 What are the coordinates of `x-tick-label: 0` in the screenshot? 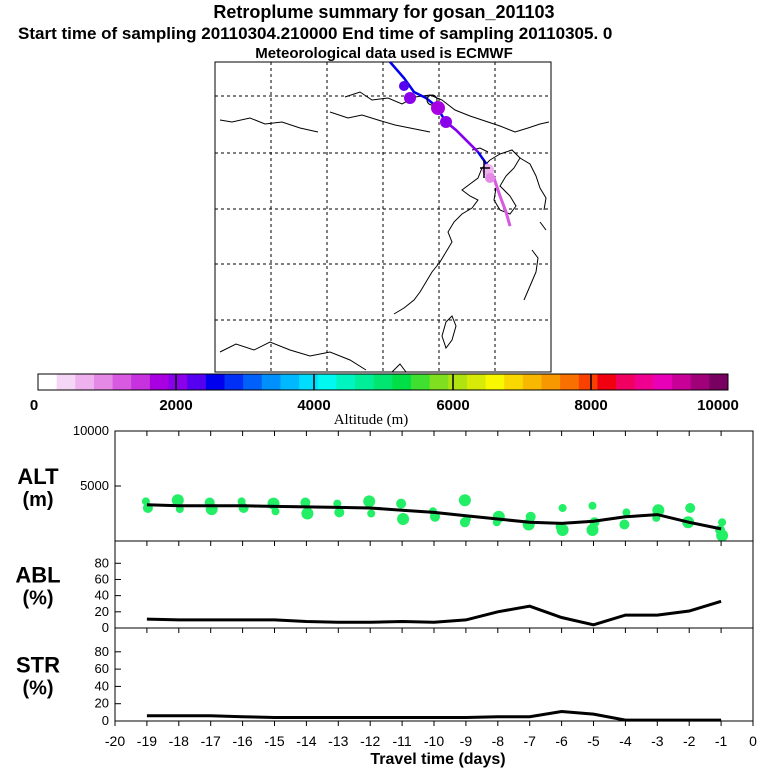 It's located at (753, 741).